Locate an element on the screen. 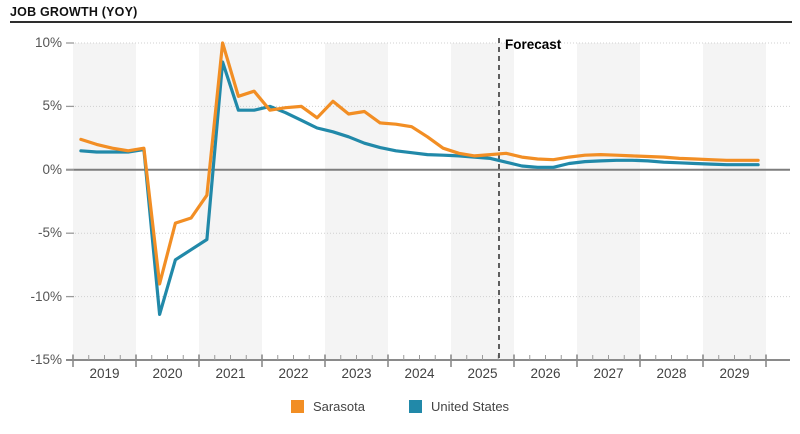 This screenshot has width=800, height=434. y-tick-label: -5% is located at coordinates (49, 233).